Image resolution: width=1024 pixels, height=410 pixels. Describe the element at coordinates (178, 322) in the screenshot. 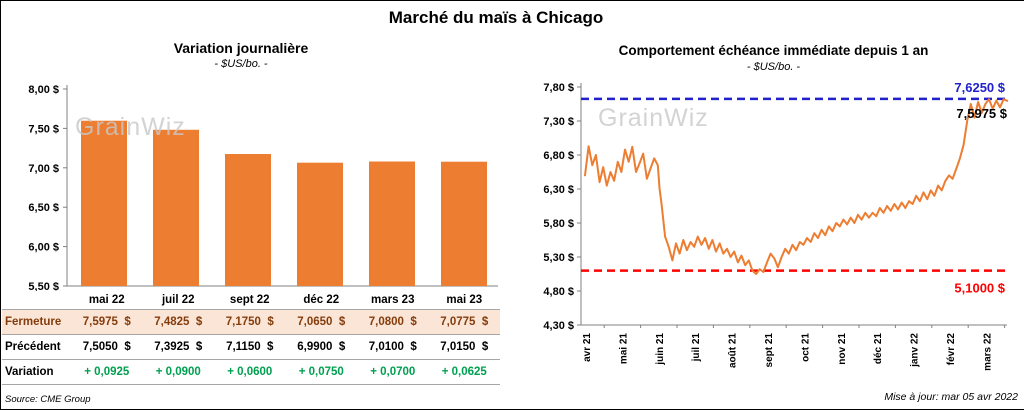

I see `value-cell: 7,4825 $` at that location.